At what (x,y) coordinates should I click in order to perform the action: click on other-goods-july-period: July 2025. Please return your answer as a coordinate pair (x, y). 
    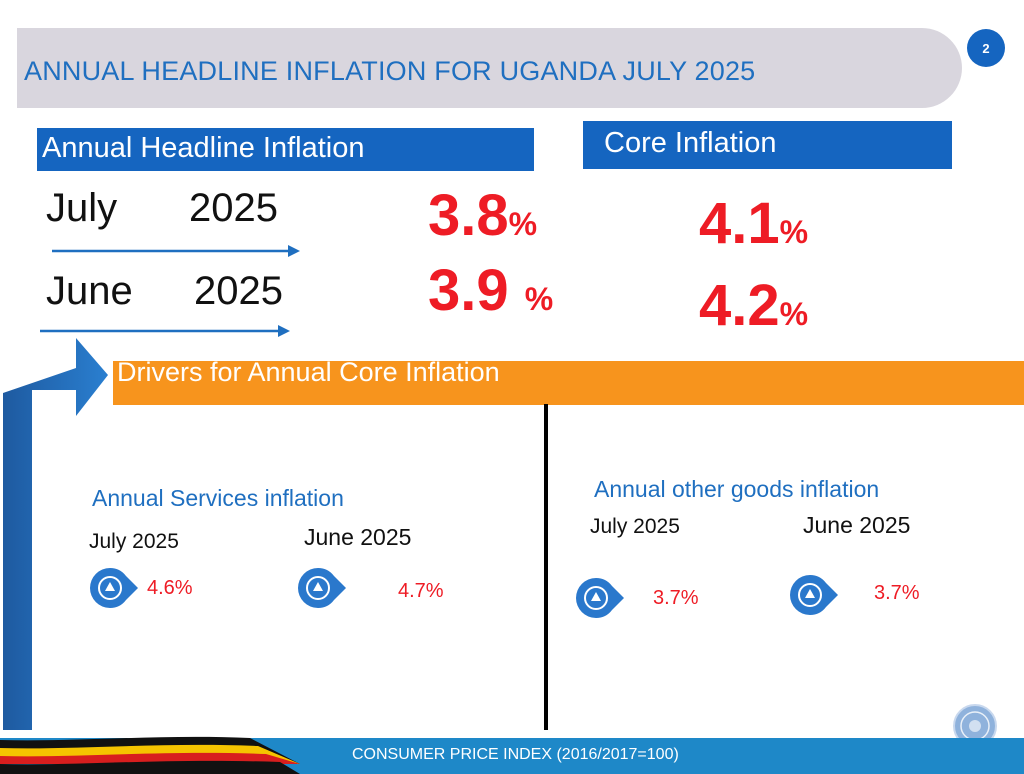
    Looking at the image, I should click on (635, 526).